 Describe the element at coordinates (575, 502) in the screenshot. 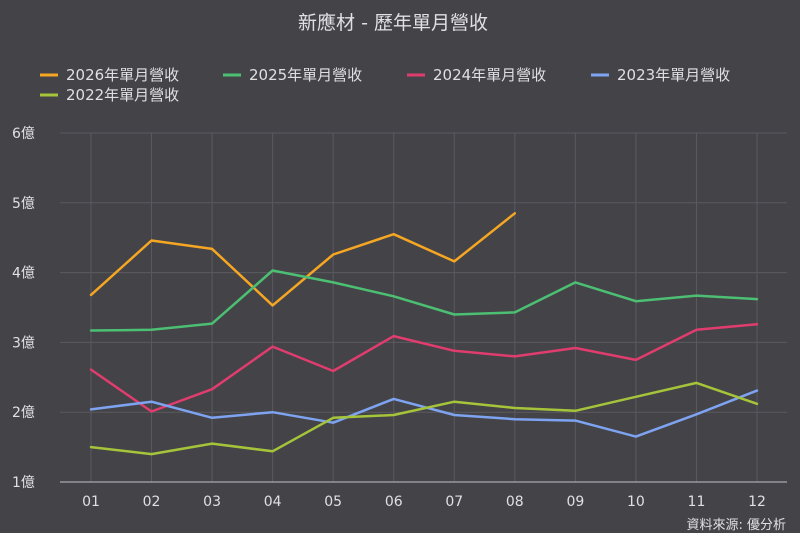

I see `x-tick-label: 09` at that location.